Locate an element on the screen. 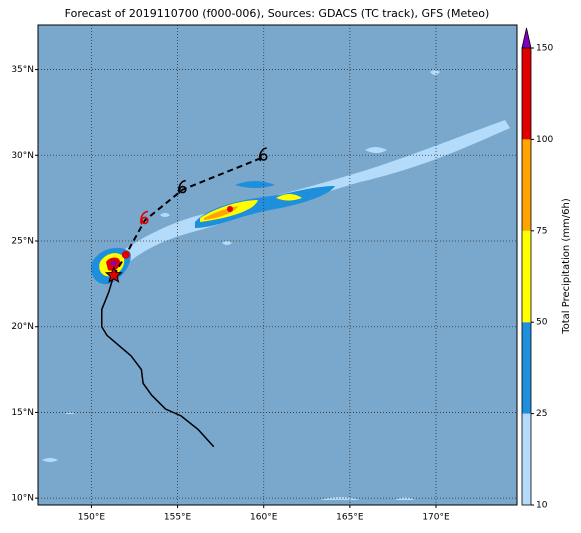 The image size is (581, 533). colorbar-frame is located at coordinates (526, 276).